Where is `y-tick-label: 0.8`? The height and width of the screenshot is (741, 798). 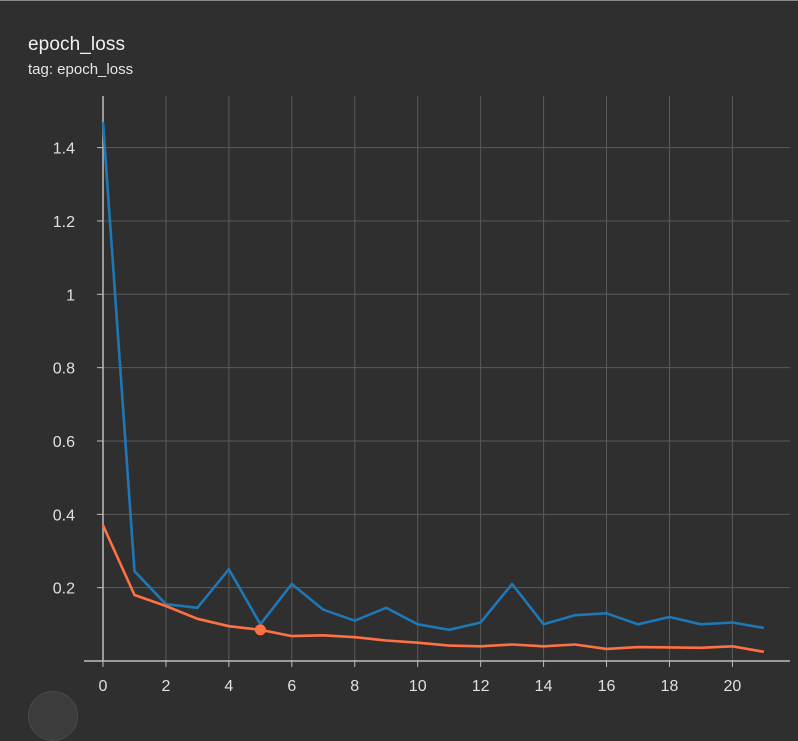 y-tick-label: 0.8 is located at coordinates (64, 369).